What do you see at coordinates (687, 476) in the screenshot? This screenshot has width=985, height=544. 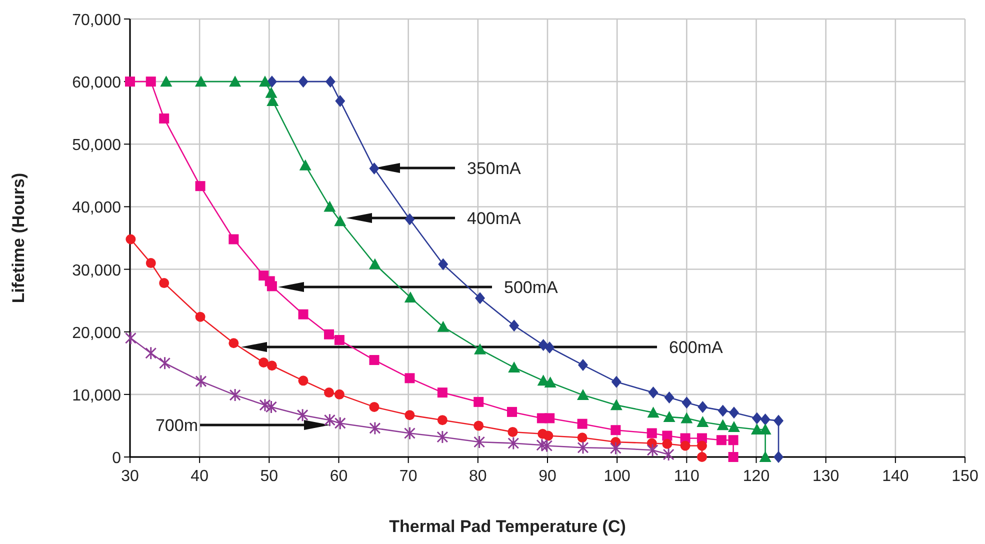 I see `x-tick-label: 110` at bounding box center [687, 476].